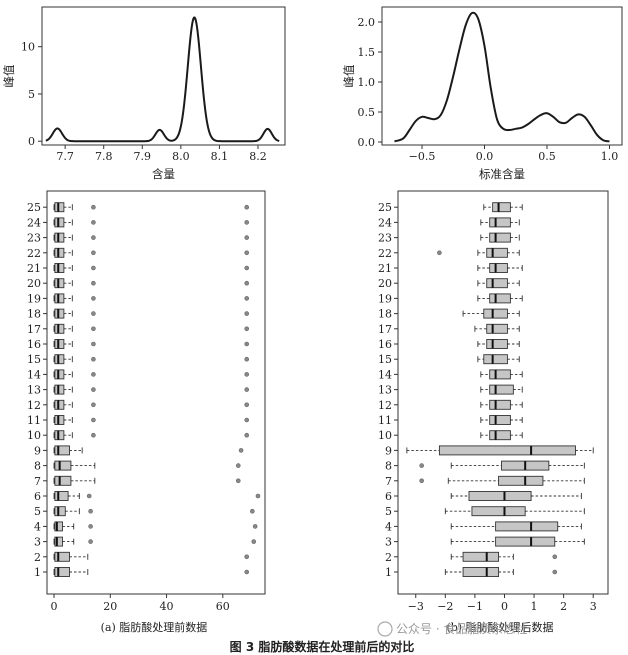 The image size is (628, 655). What do you see at coordinates (388, 466) in the screenshot?
I see `y-tick-label-b: 8` at bounding box center [388, 466].